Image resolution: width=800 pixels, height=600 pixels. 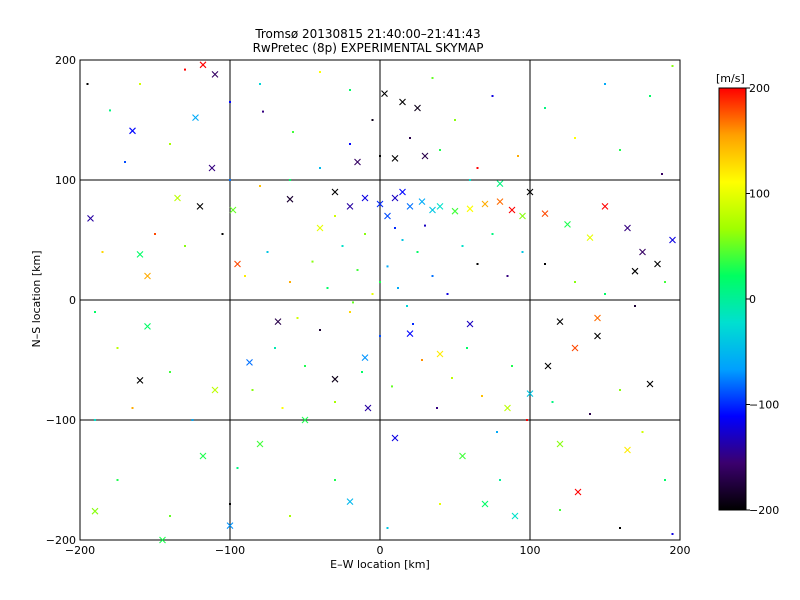 What do you see at coordinates (36, 298) in the screenshot?
I see `y-axis-label: N–S location [km]` at bounding box center [36, 298].